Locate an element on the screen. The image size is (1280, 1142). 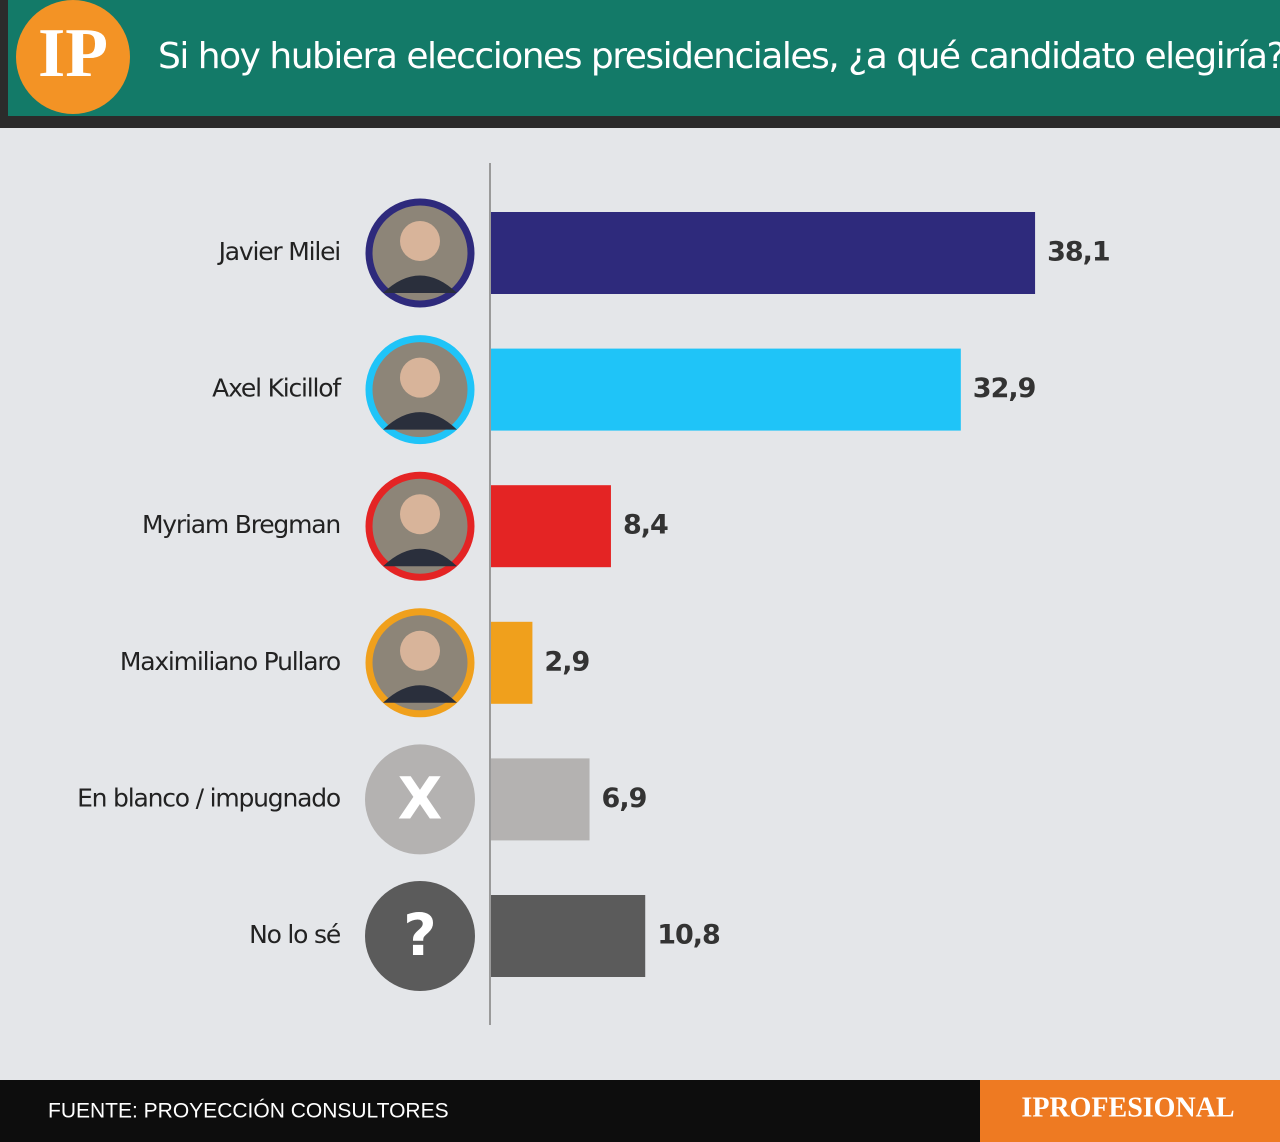
logo-circle is located at coordinates (73, 57).